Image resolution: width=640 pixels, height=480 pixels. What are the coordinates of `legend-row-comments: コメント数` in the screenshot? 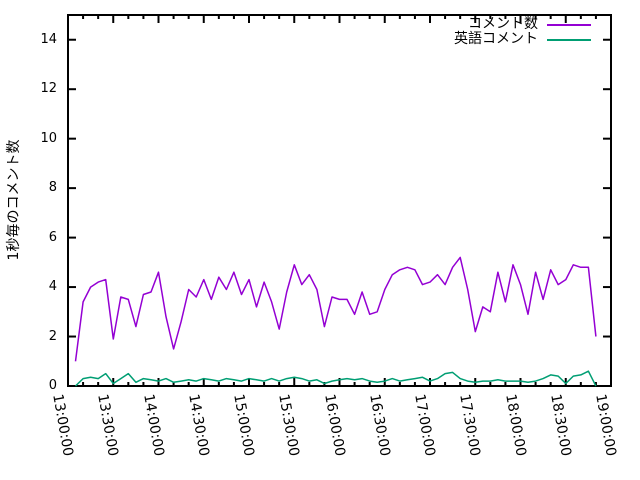 It's located at (522, 24).